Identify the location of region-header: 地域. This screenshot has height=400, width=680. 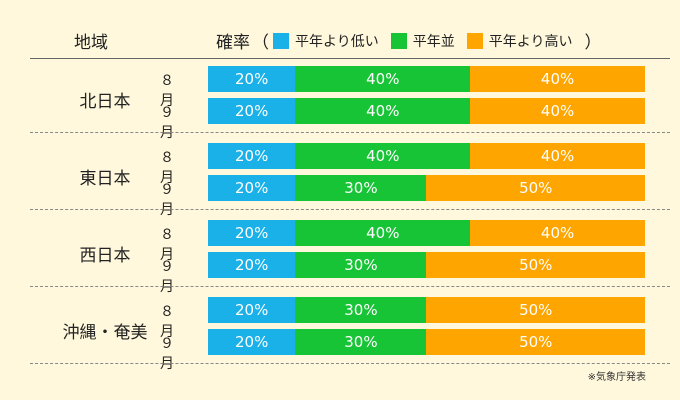
(91, 43).